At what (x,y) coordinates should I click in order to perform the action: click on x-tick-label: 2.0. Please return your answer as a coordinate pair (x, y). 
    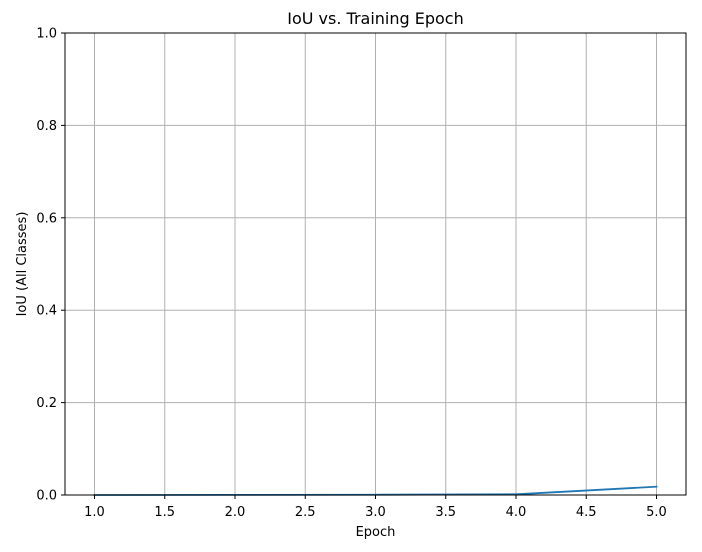
    Looking at the image, I should click on (235, 512).